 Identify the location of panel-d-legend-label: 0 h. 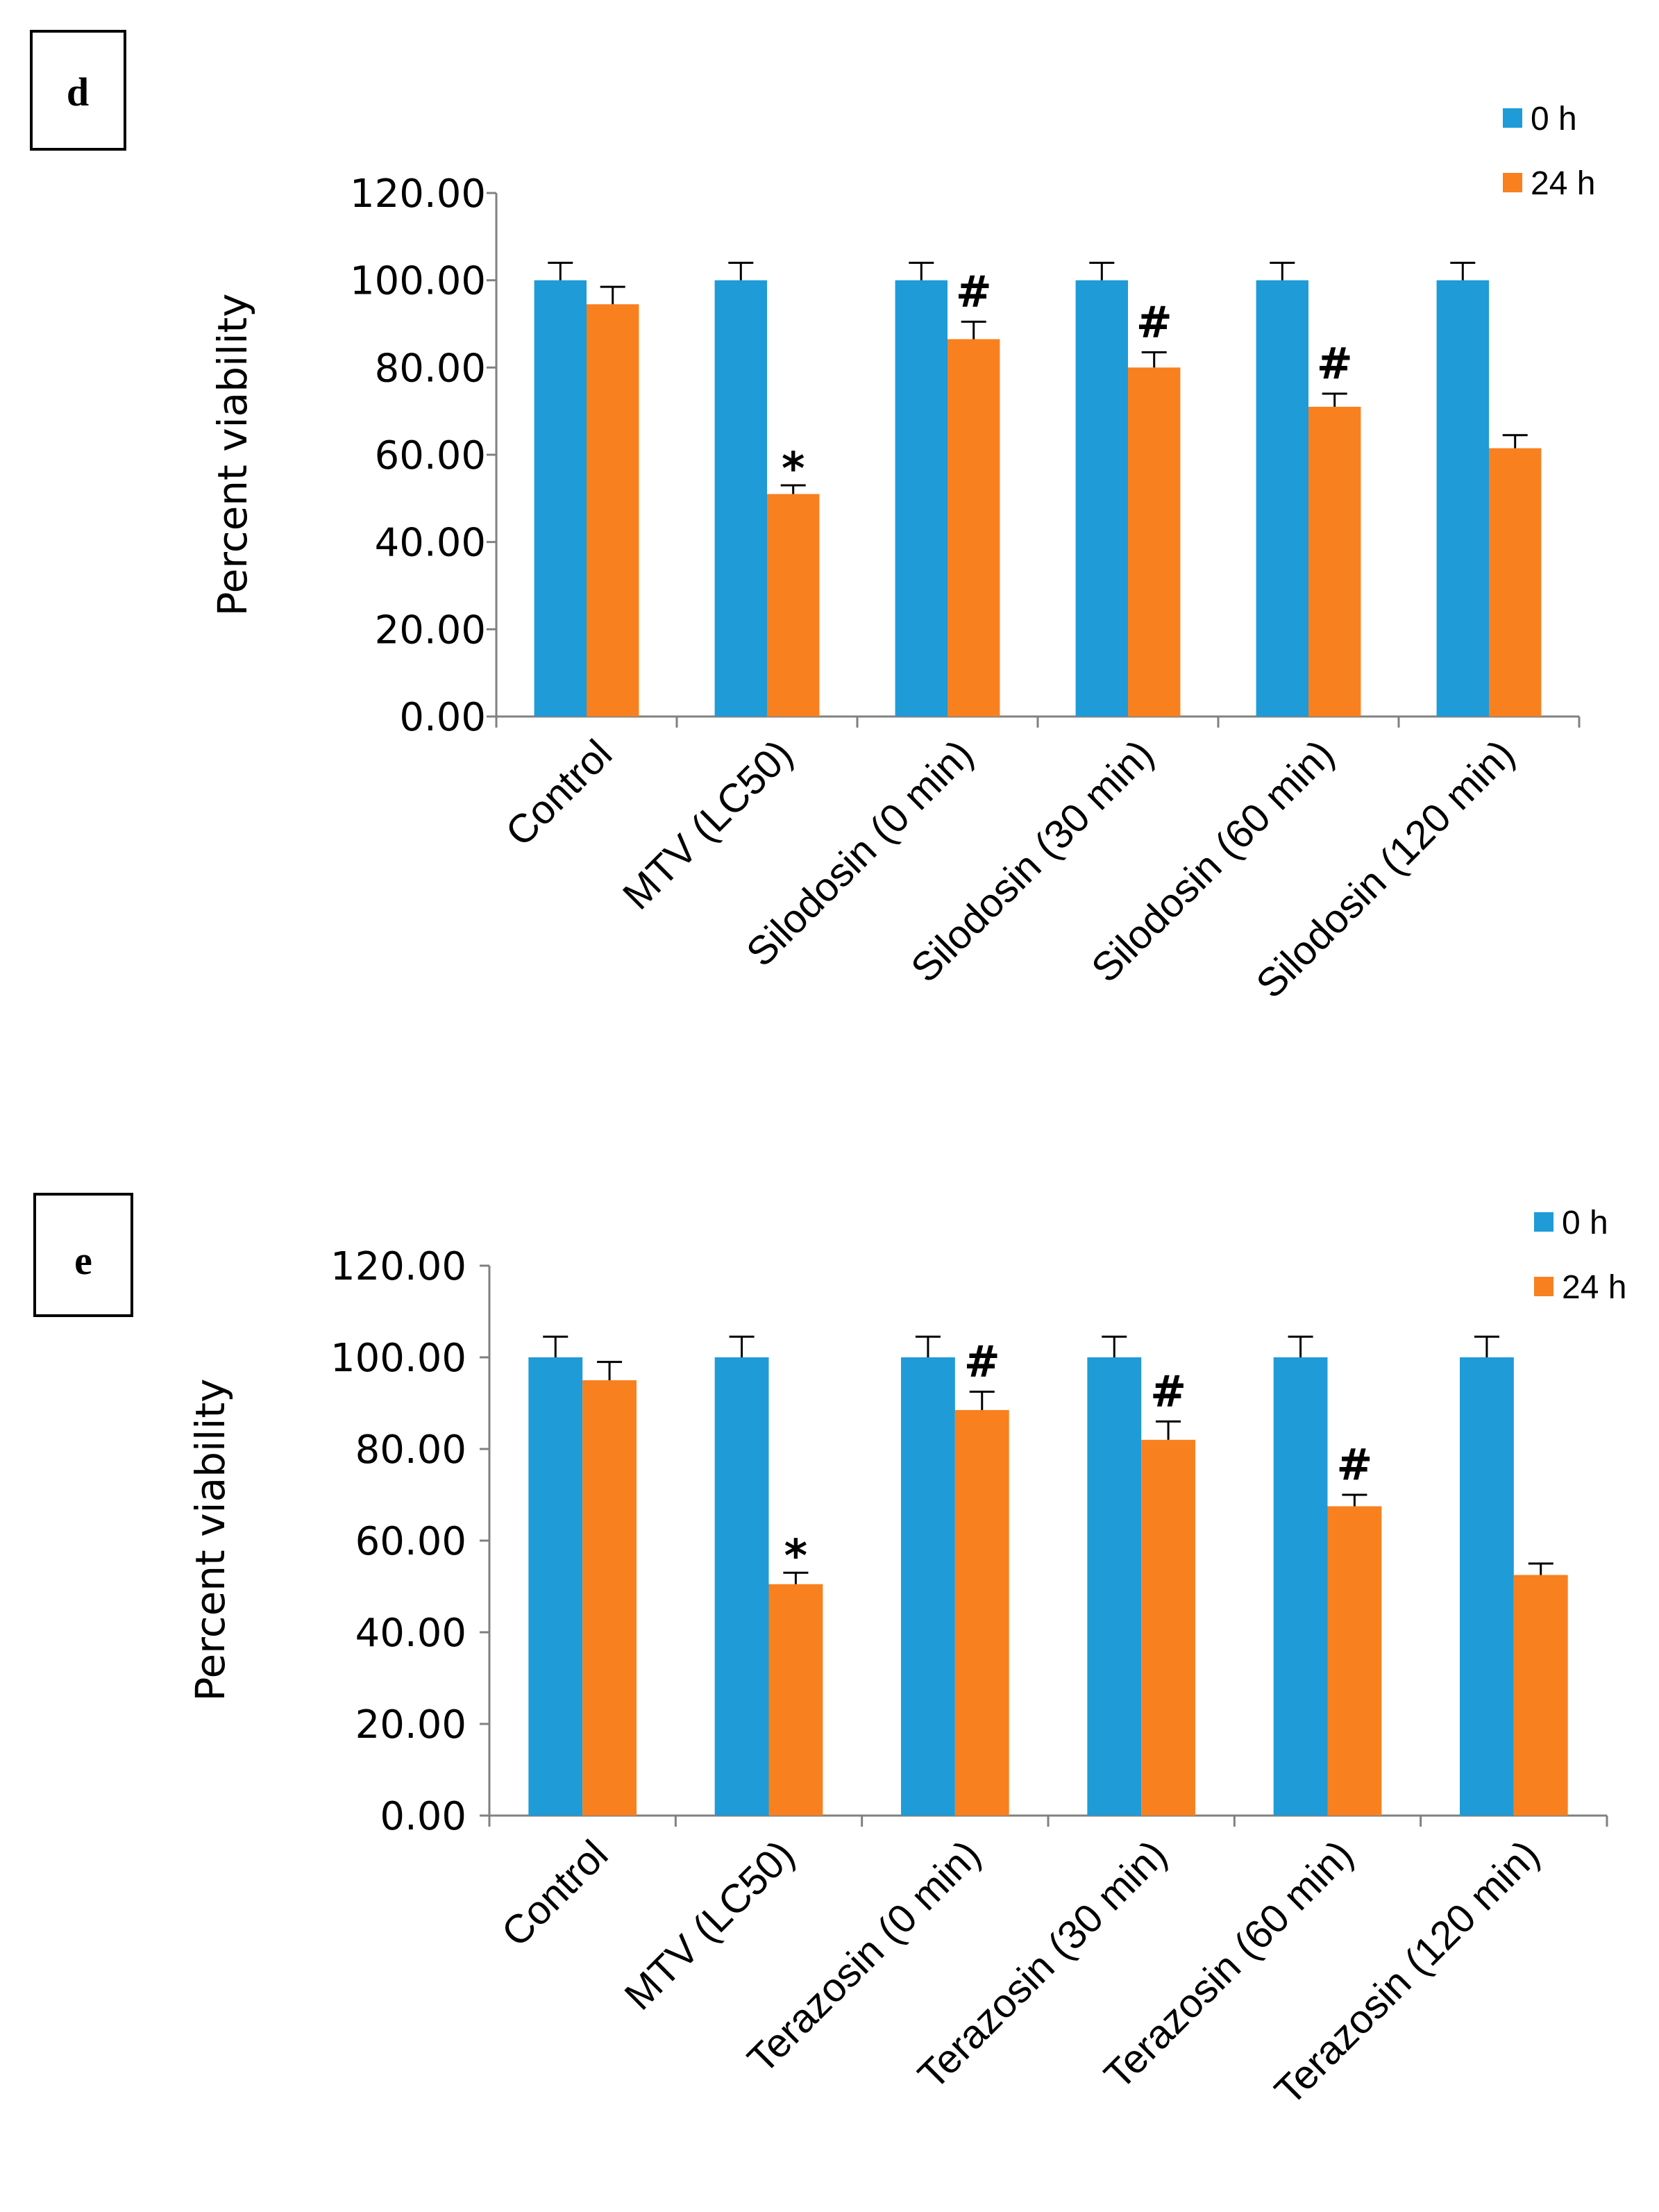
(1554, 119).